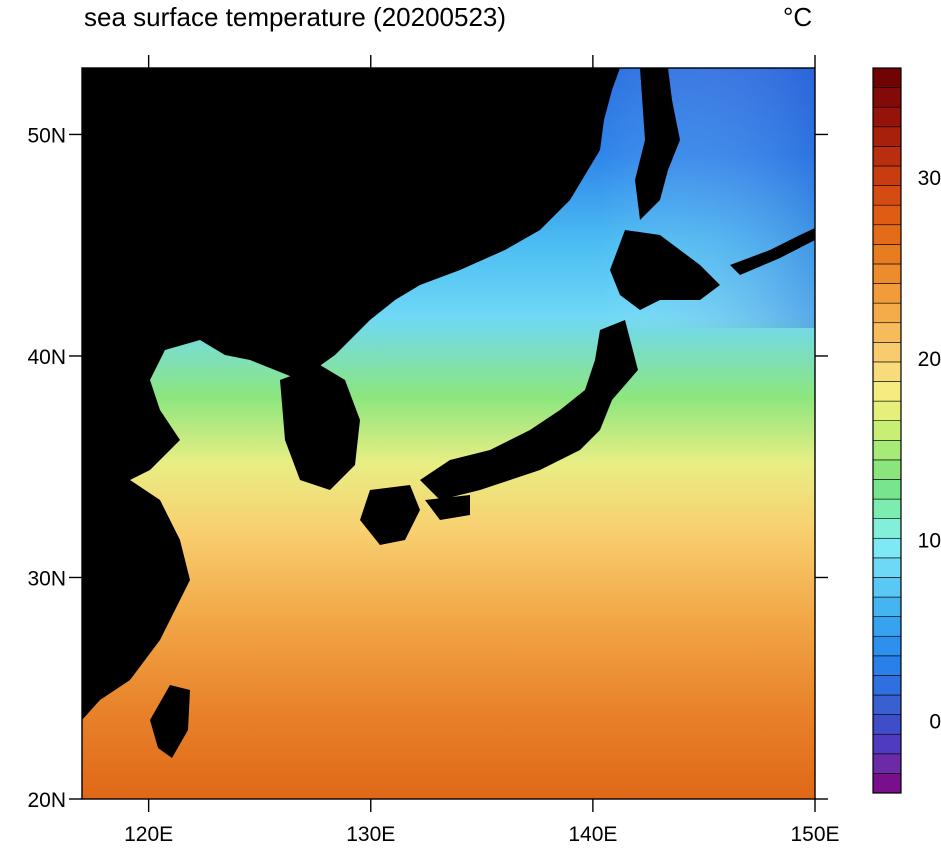  What do you see at coordinates (170, 721) in the screenshot?
I see `taiwan-island` at bounding box center [170, 721].